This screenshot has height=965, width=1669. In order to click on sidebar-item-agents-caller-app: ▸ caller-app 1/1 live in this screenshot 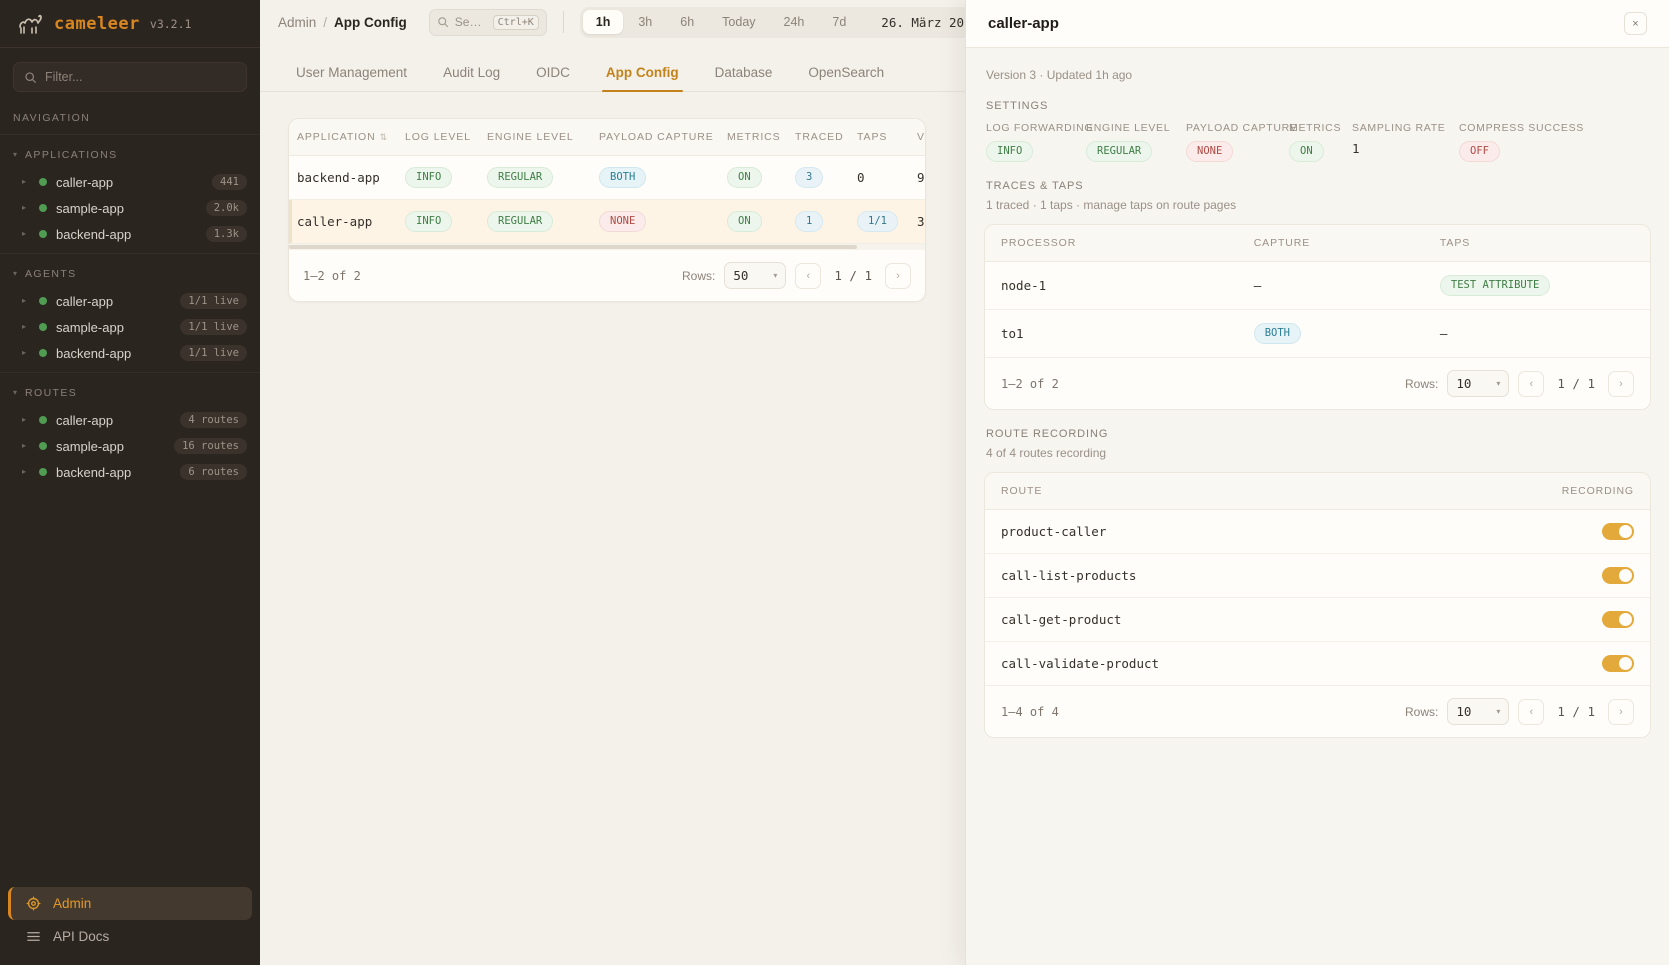, I will do `click(130, 301)`.